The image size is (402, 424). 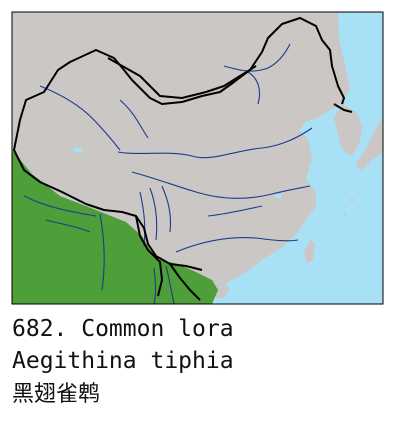 What do you see at coordinates (123, 361) in the screenshot?
I see `caption-scientific-name: Aegithina tiphia` at bounding box center [123, 361].